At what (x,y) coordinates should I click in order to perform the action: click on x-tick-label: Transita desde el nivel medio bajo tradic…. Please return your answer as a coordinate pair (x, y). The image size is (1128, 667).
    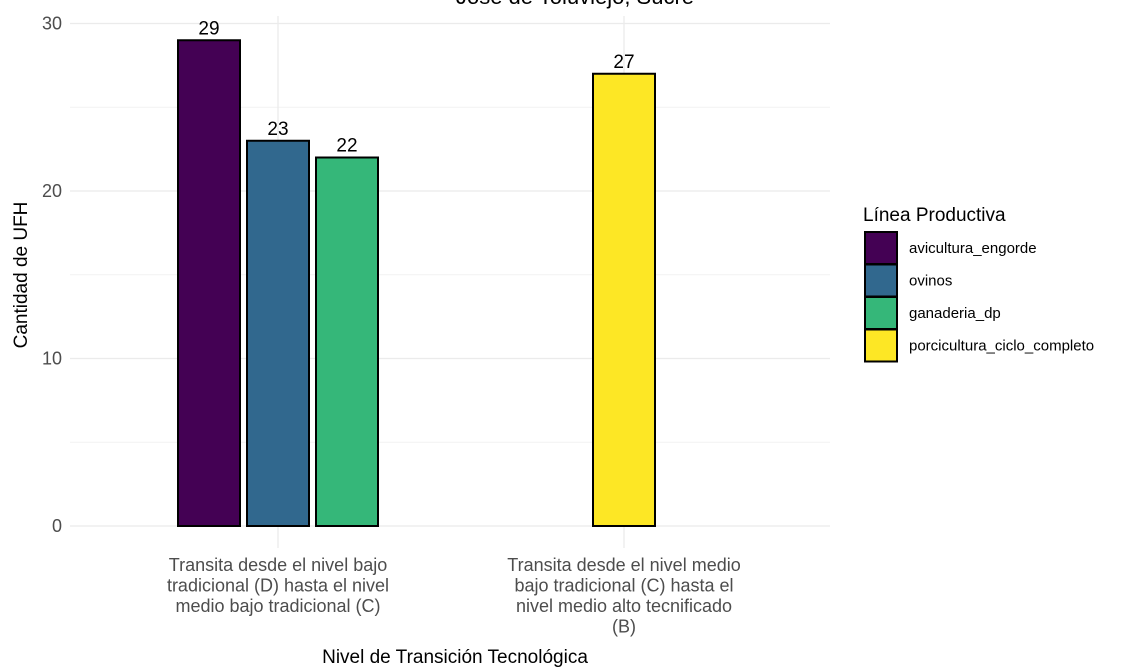
    Looking at the image, I should click on (623, 596).